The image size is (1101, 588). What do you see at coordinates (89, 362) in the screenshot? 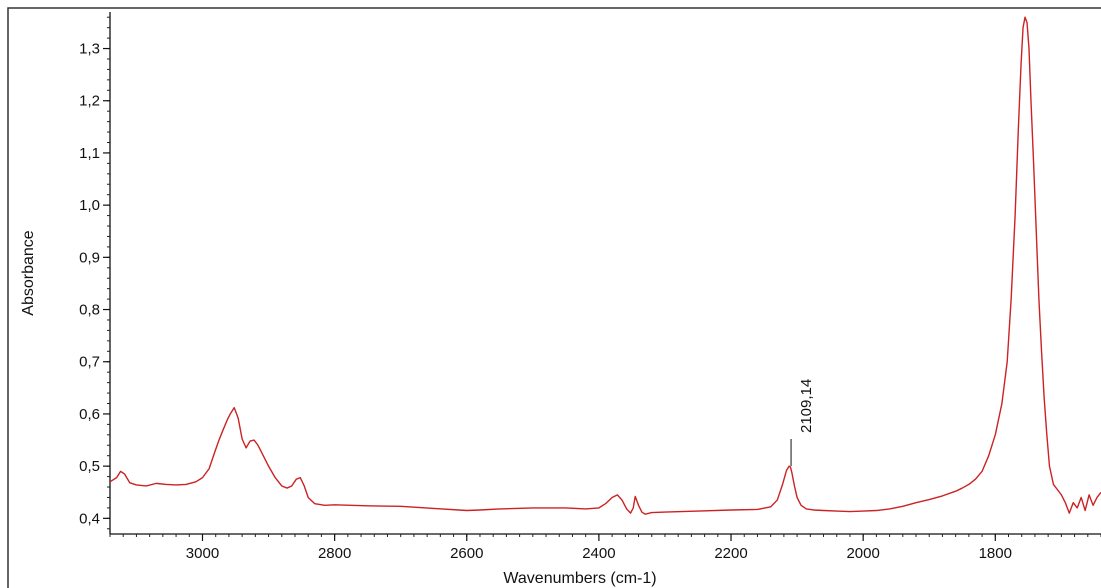
I see `y-tick-label: 0,7` at bounding box center [89, 362].